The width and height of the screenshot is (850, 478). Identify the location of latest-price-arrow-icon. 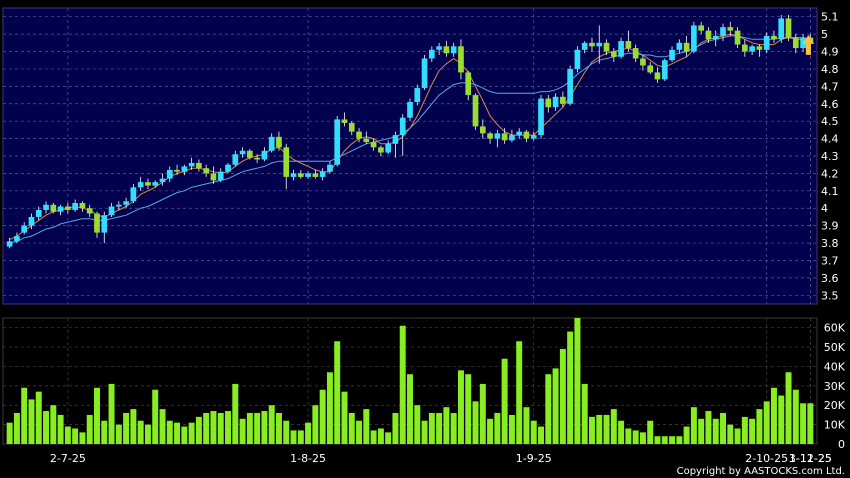
(808, 44).